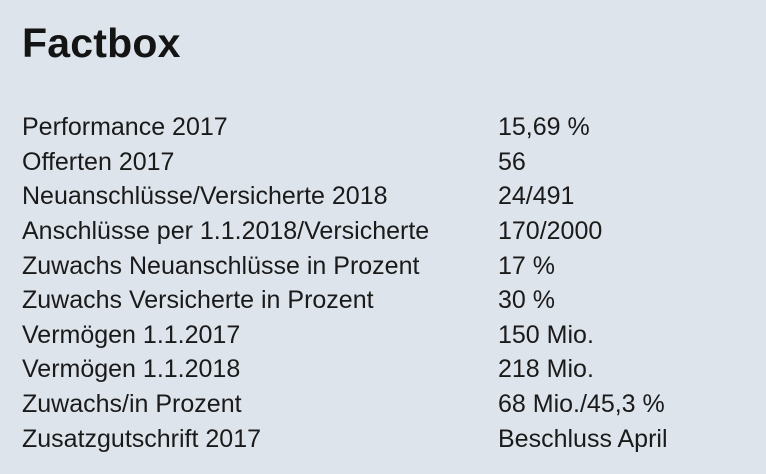 This screenshot has height=474, width=766. What do you see at coordinates (205, 196) in the screenshot?
I see `fact-label: Neuanschlüsse/Versicherte 2018` at bounding box center [205, 196].